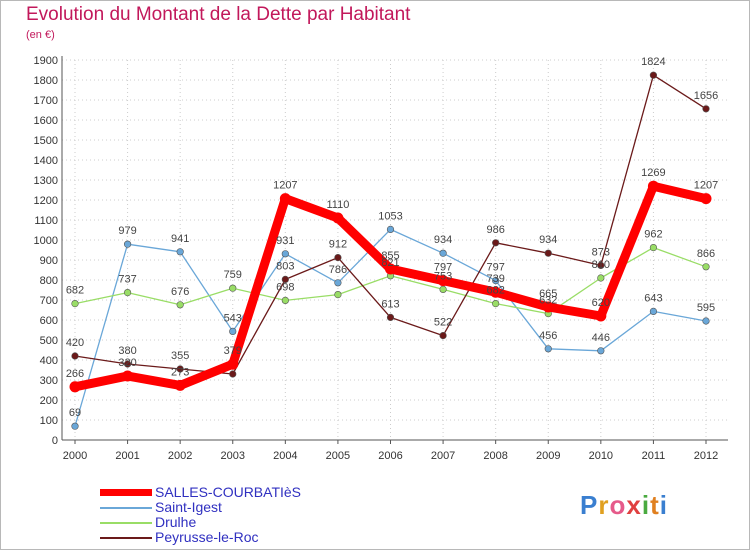 The height and width of the screenshot is (550, 750). What do you see at coordinates (46, 81) in the screenshot?
I see `y-tick-label: 1800` at bounding box center [46, 81].